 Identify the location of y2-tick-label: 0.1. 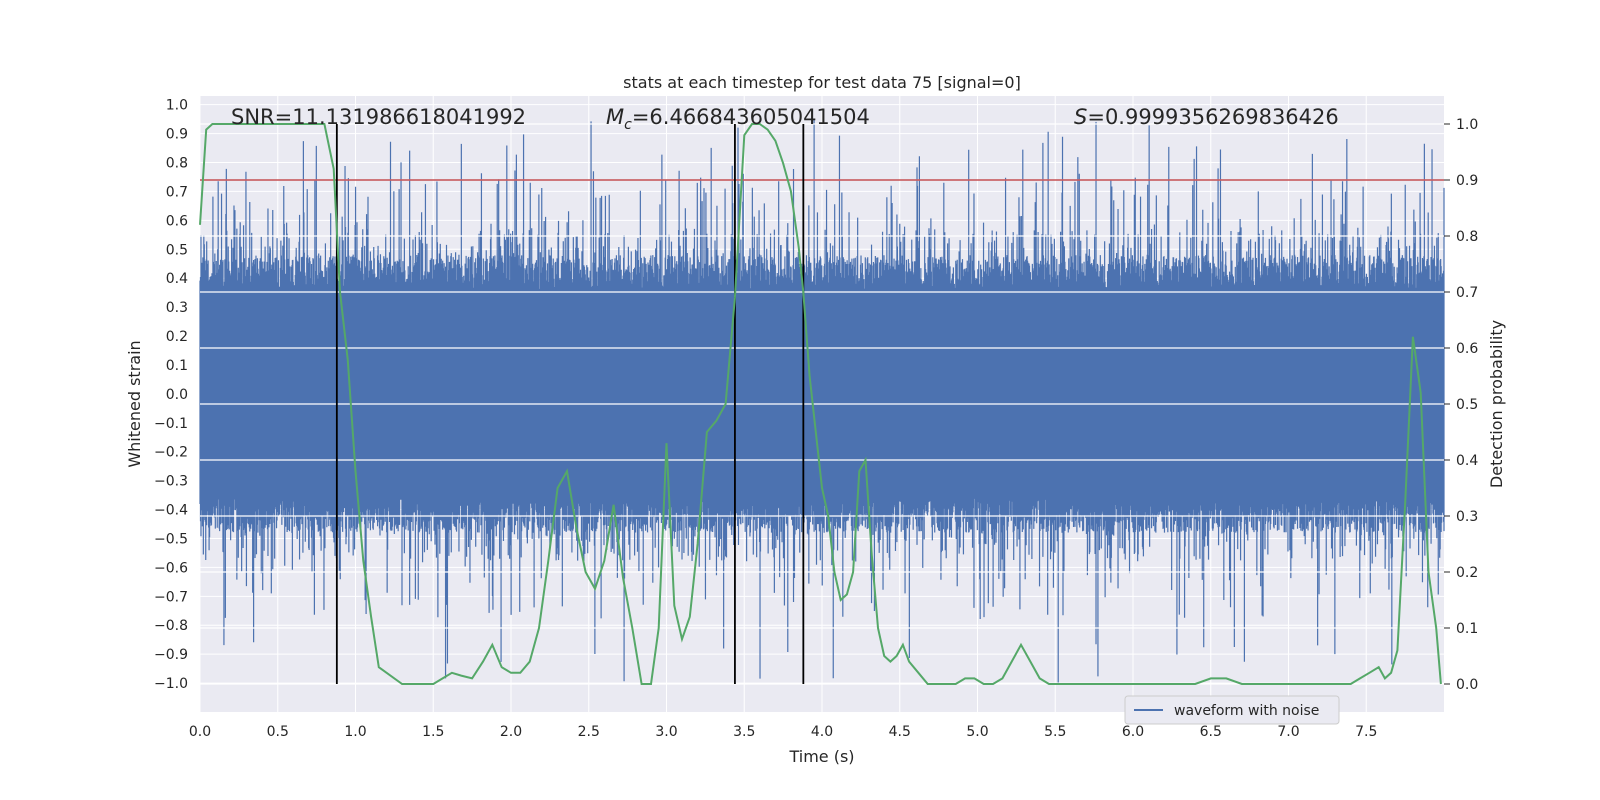
(1467, 629).